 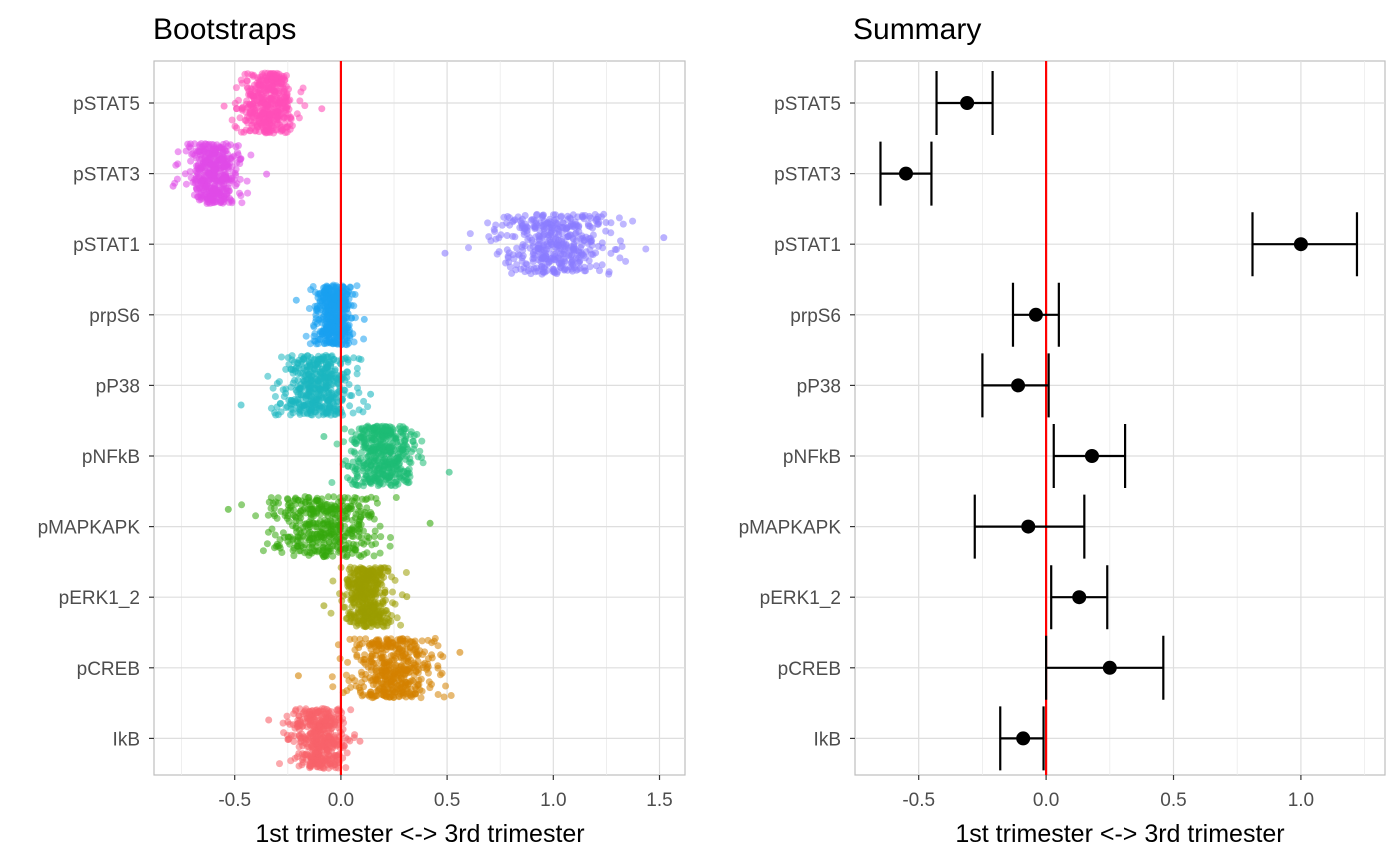 What do you see at coordinates (1305, 244) in the screenshot?
I see `summary-pSTAT1` at bounding box center [1305, 244].